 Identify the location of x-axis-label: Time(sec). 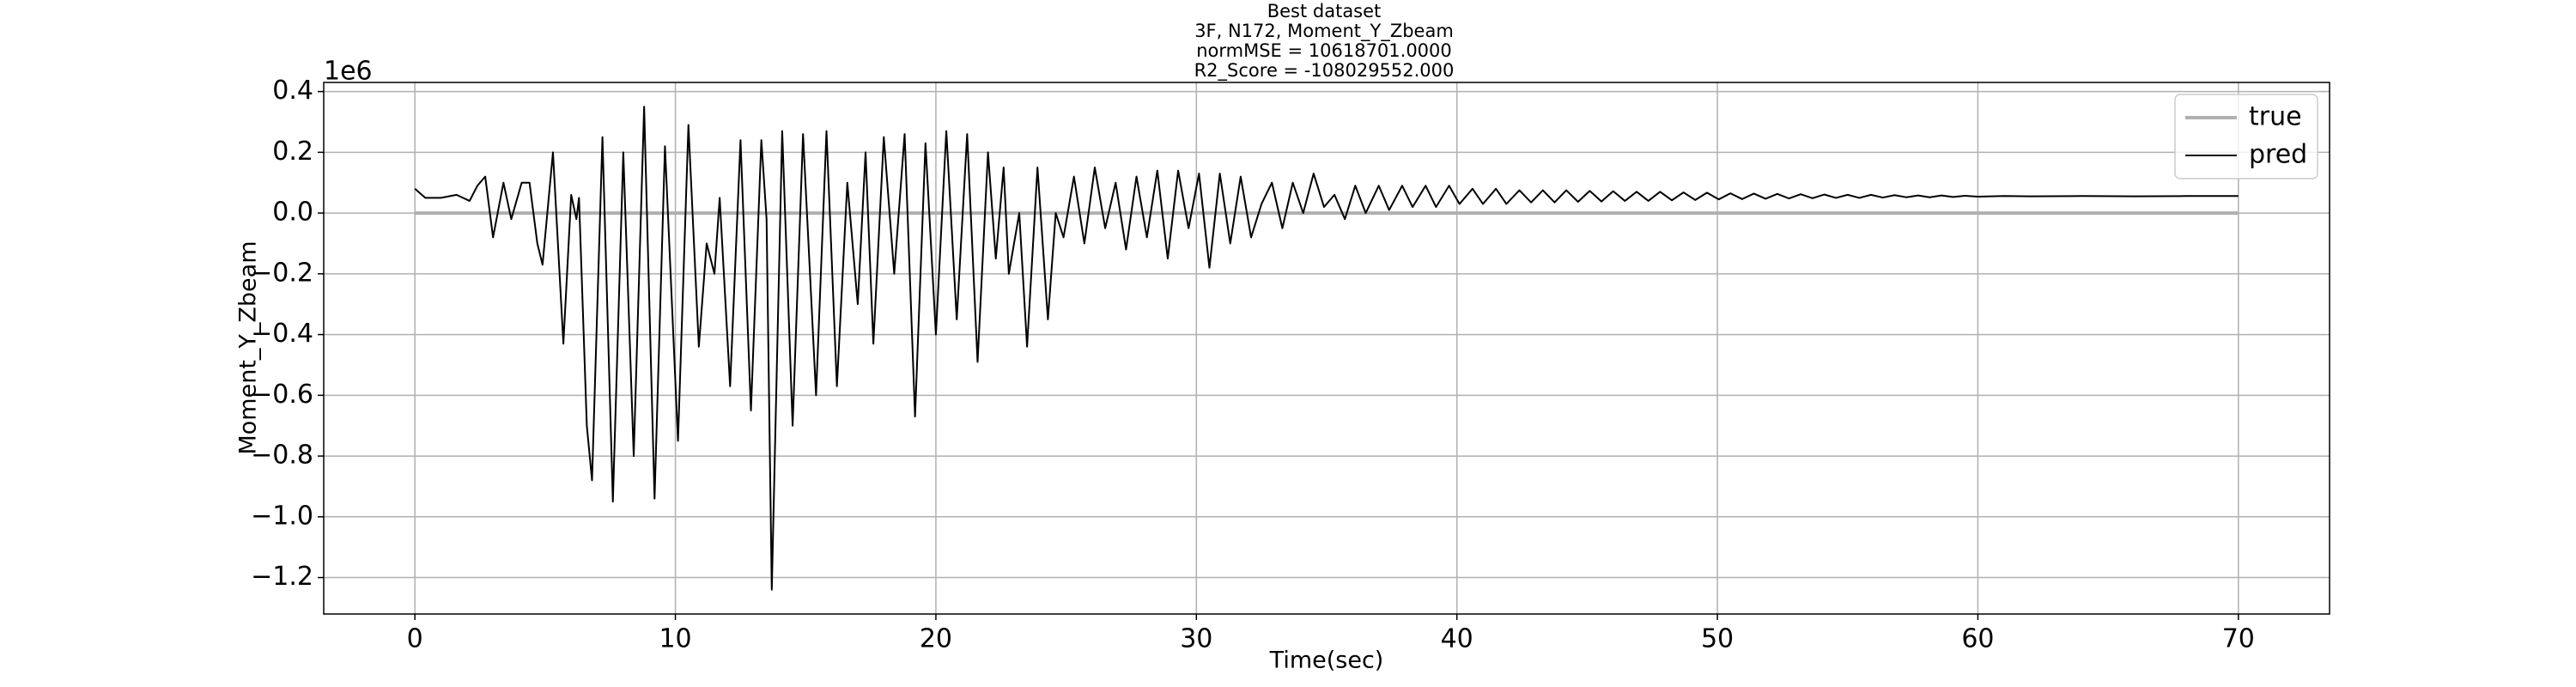
(1327, 660).